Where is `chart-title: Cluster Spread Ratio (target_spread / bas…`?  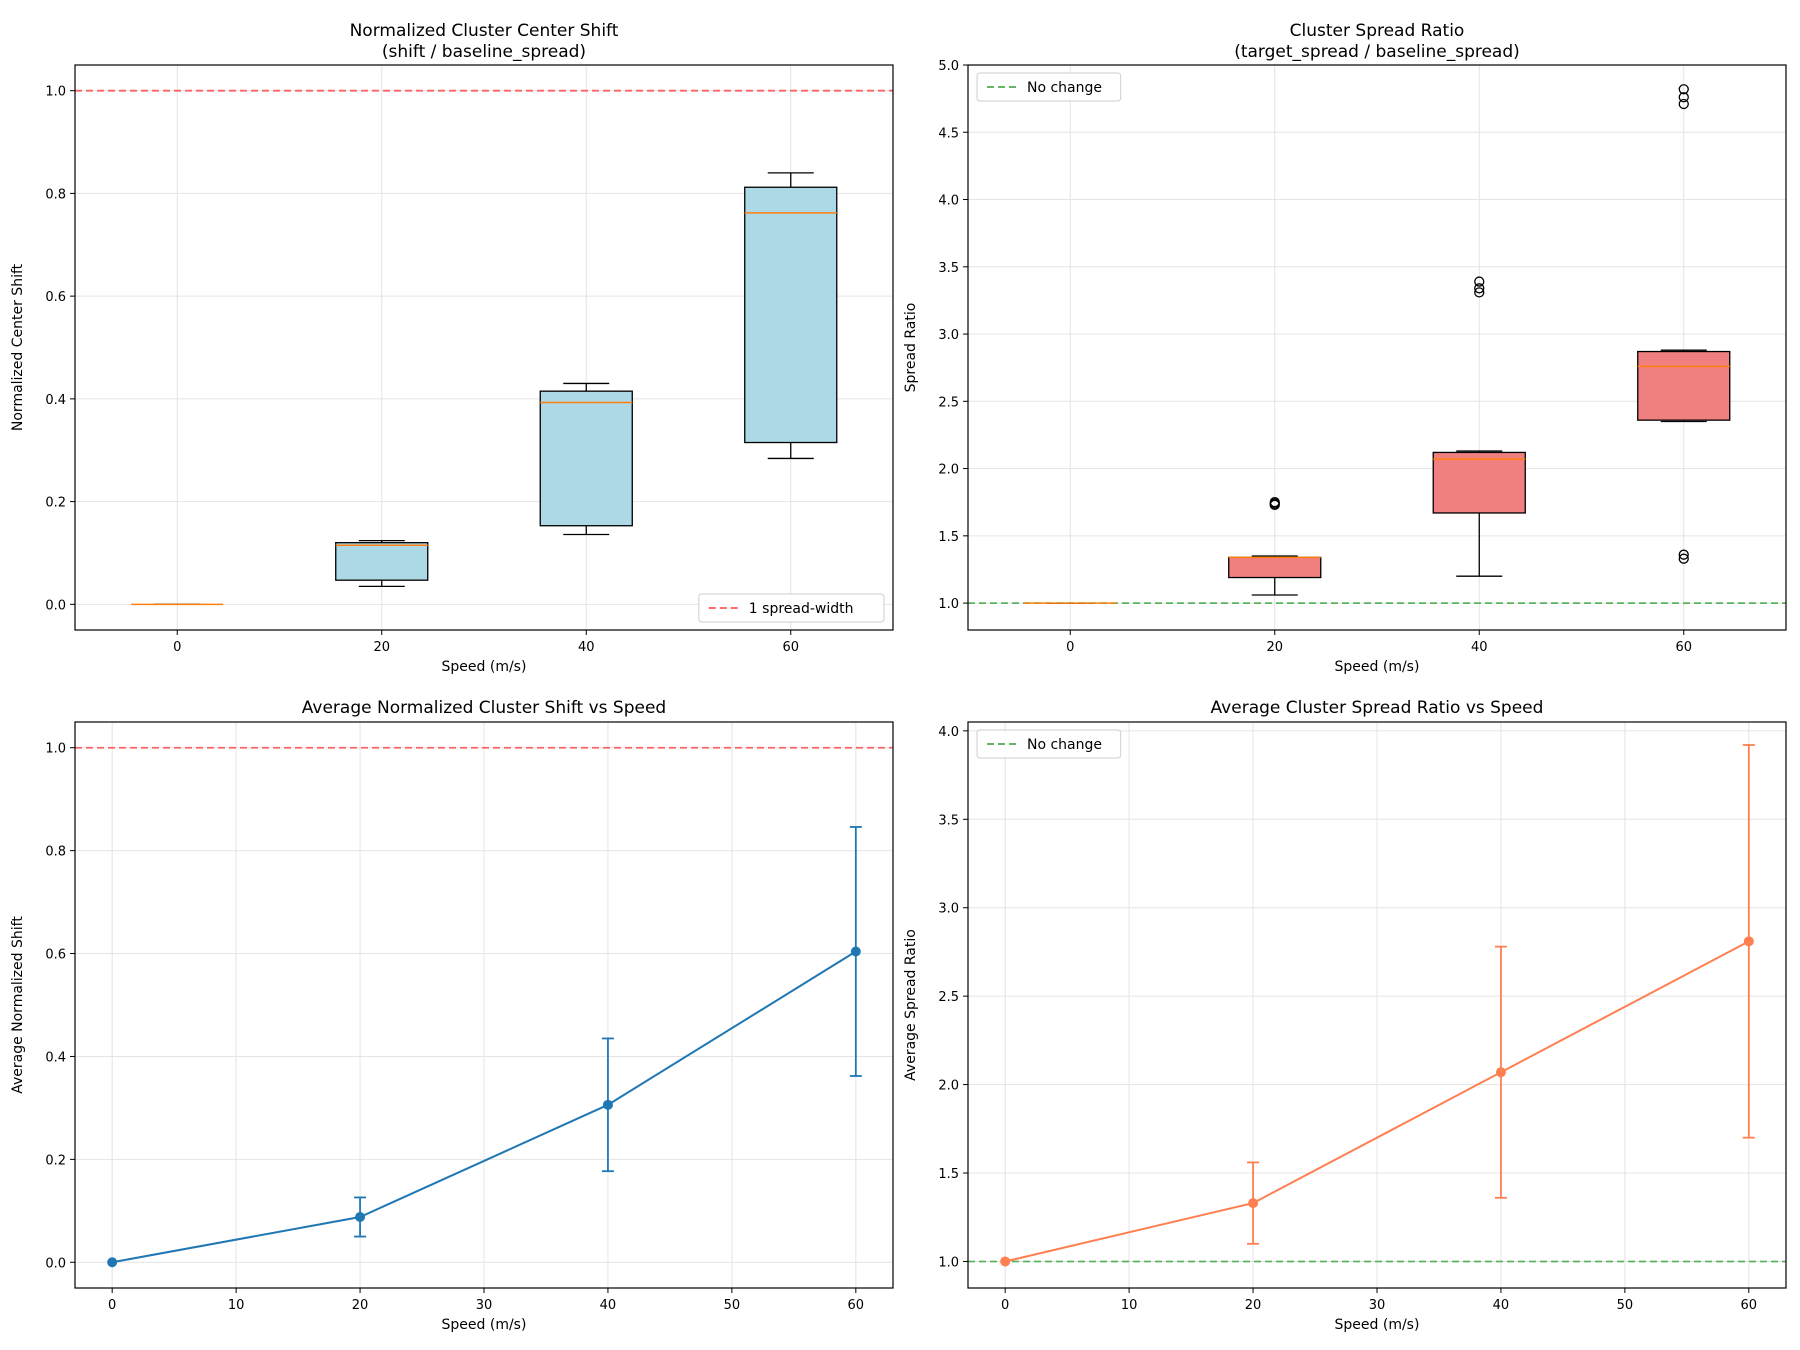
chart-title: Cluster Spread Ratio (target_spread / bas… is located at coordinates (1377, 41).